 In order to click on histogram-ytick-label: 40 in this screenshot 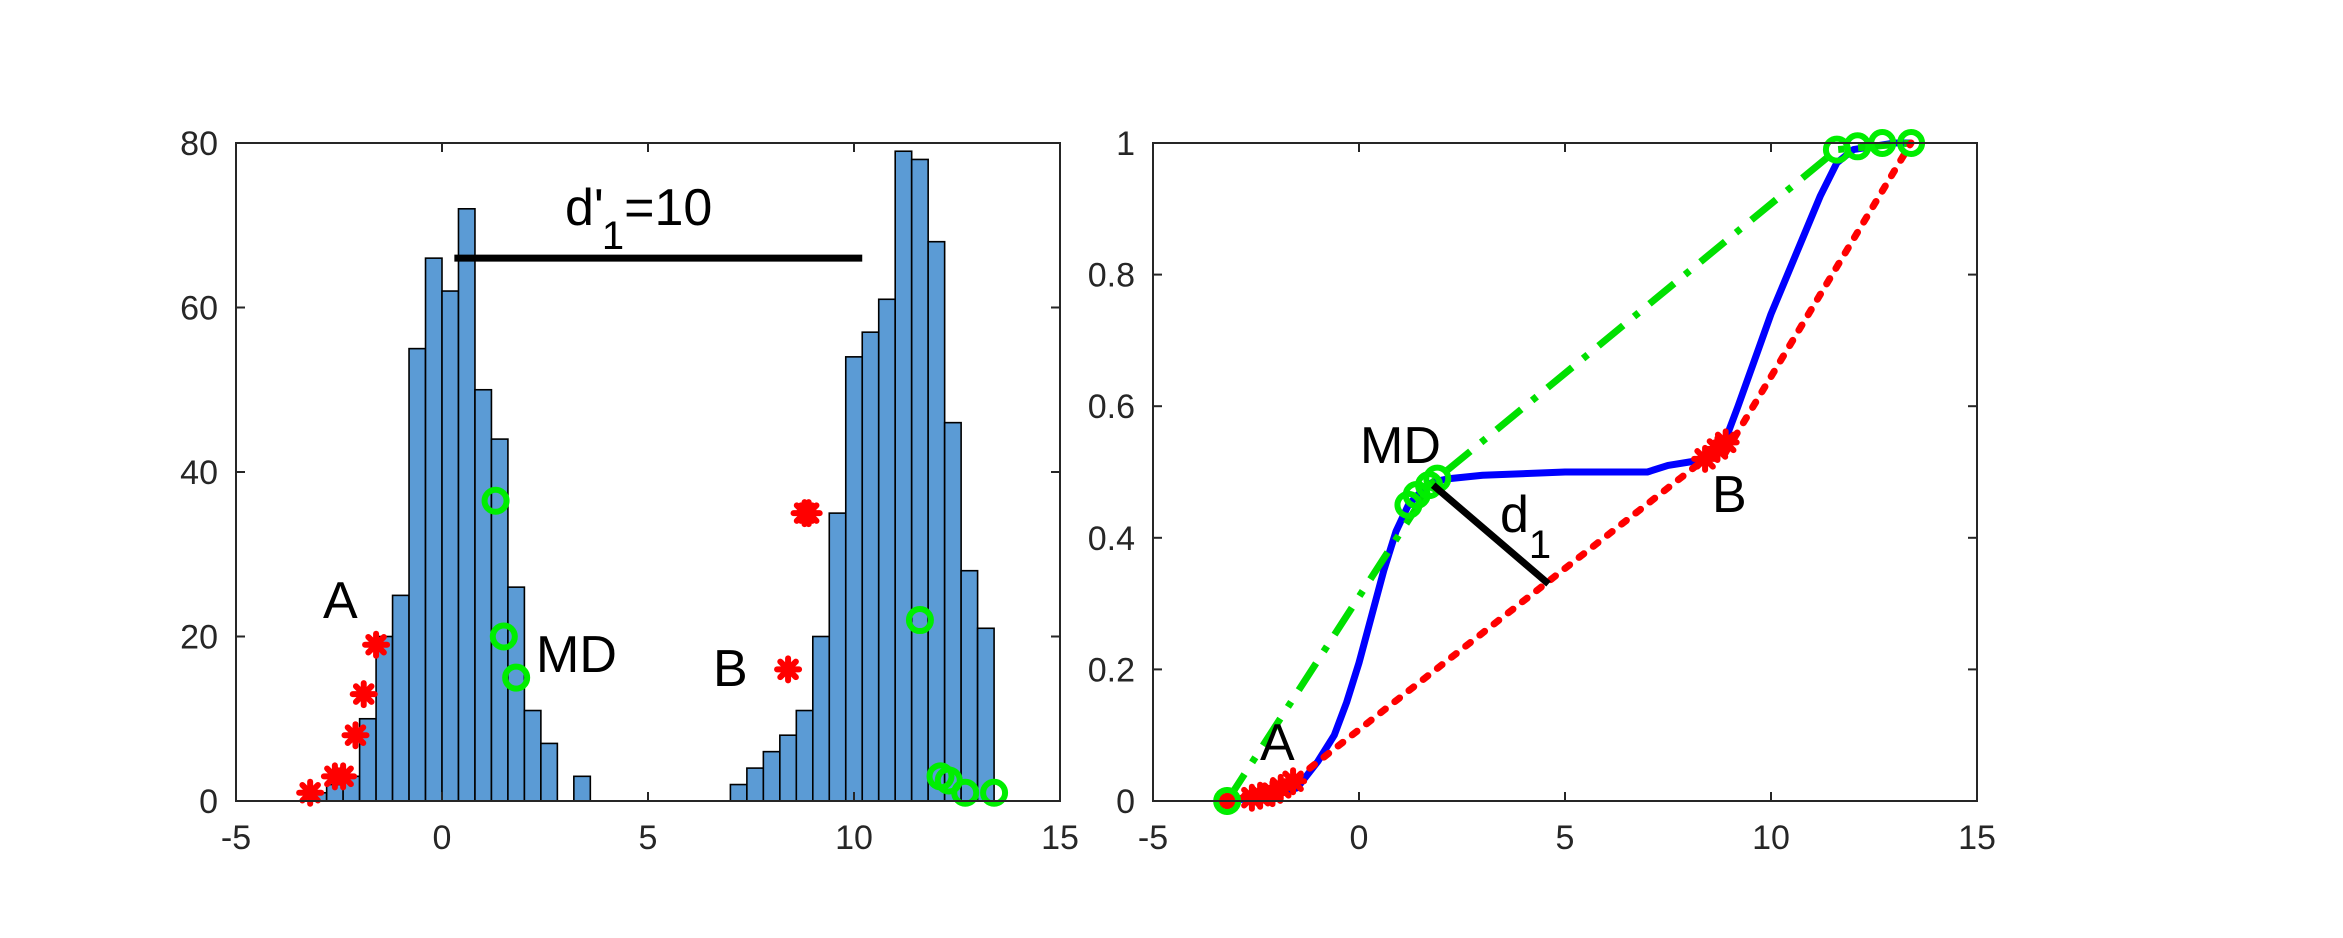, I will do `click(199, 473)`.